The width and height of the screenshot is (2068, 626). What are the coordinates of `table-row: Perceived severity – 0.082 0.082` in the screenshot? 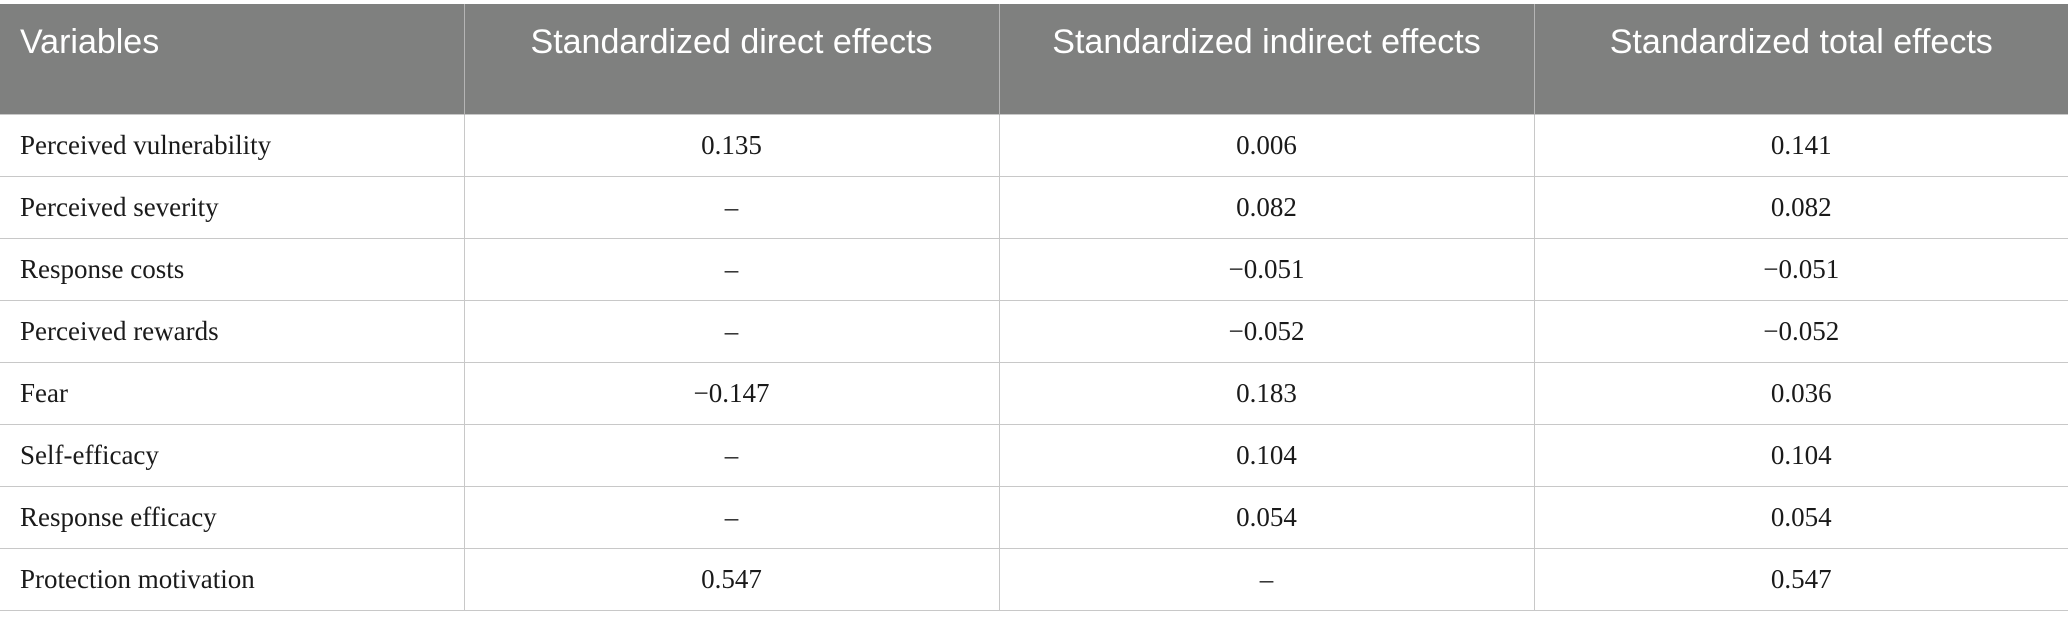 It's located at (1034, 207).